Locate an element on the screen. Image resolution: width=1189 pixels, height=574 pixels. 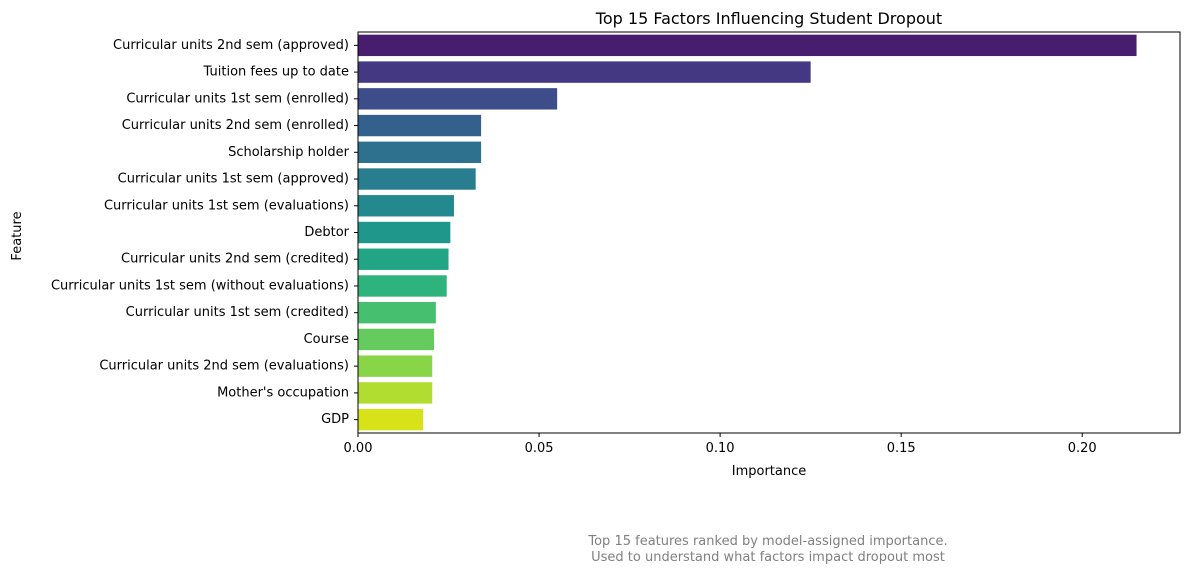
x-tick-label: 0.15 is located at coordinates (901, 448).